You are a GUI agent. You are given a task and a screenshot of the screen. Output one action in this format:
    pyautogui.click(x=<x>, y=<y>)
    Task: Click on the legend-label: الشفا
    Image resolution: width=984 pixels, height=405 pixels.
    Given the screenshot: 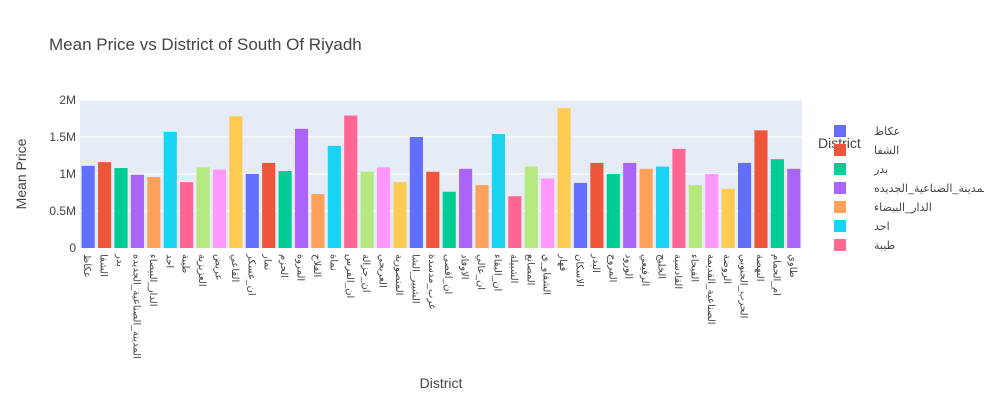 What is the action you would take?
    pyautogui.click(x=886, y=151)
    